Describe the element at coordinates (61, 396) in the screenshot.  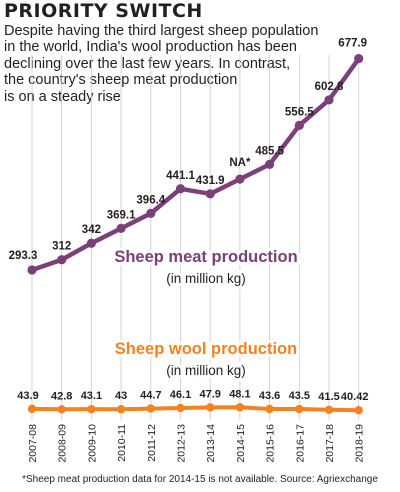
I see `data-label-wool: 42.8` at that location.